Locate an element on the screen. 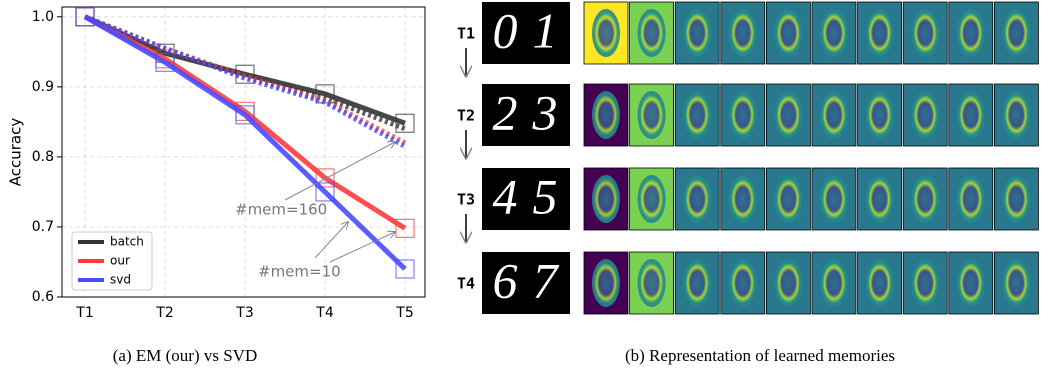  y-tick-label: 1.0 is located at coordinates (43, 17).